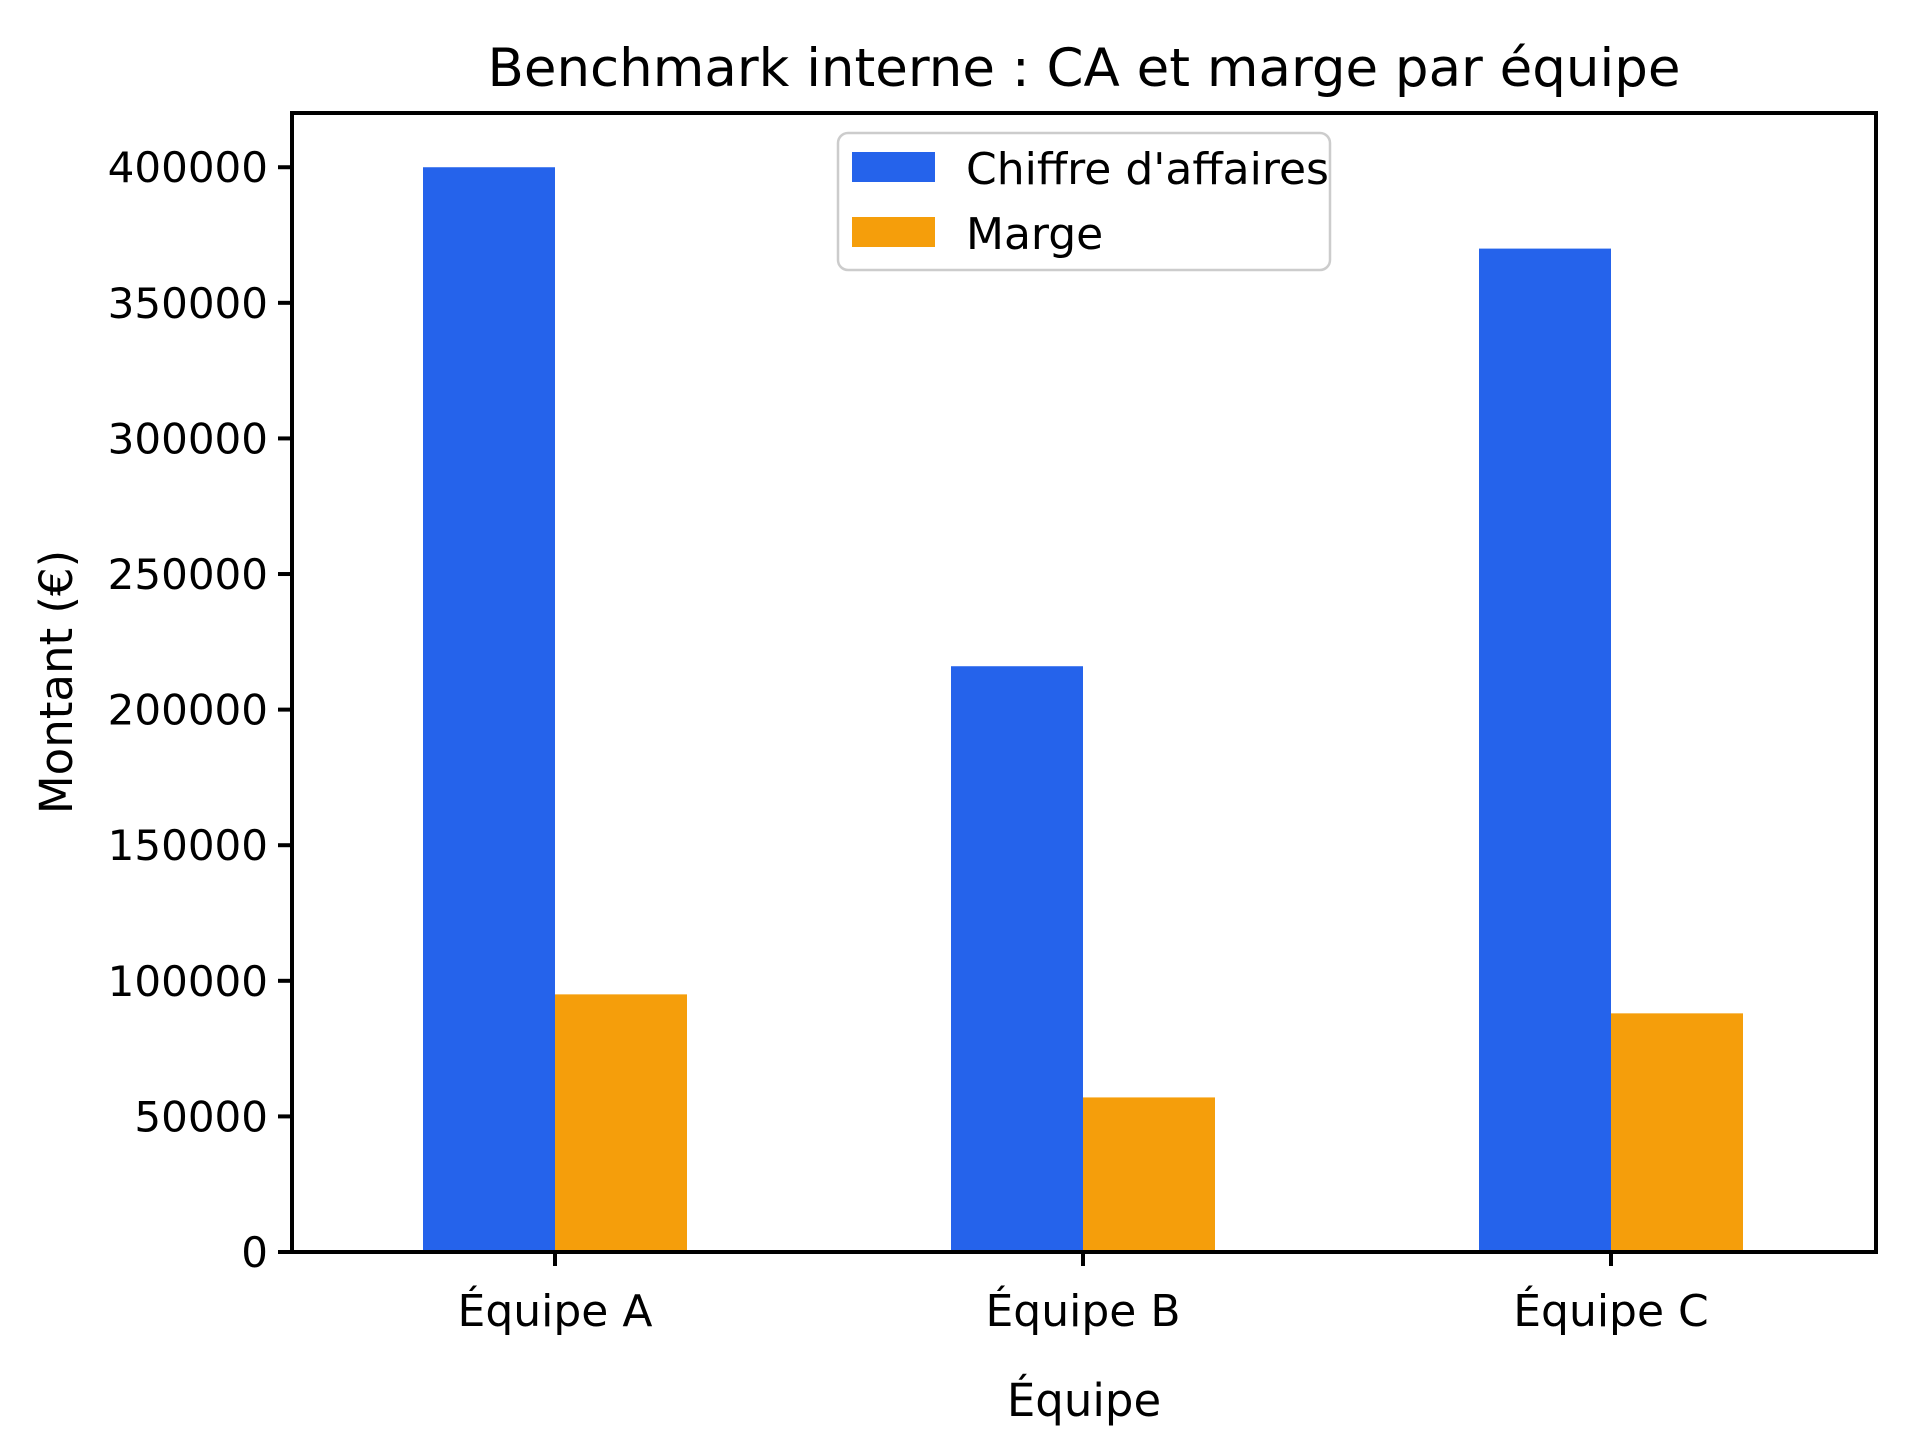  Describe the element at coordinates (188, 981) in the screenshot. I see `y-tick-label: 100000` at that location.